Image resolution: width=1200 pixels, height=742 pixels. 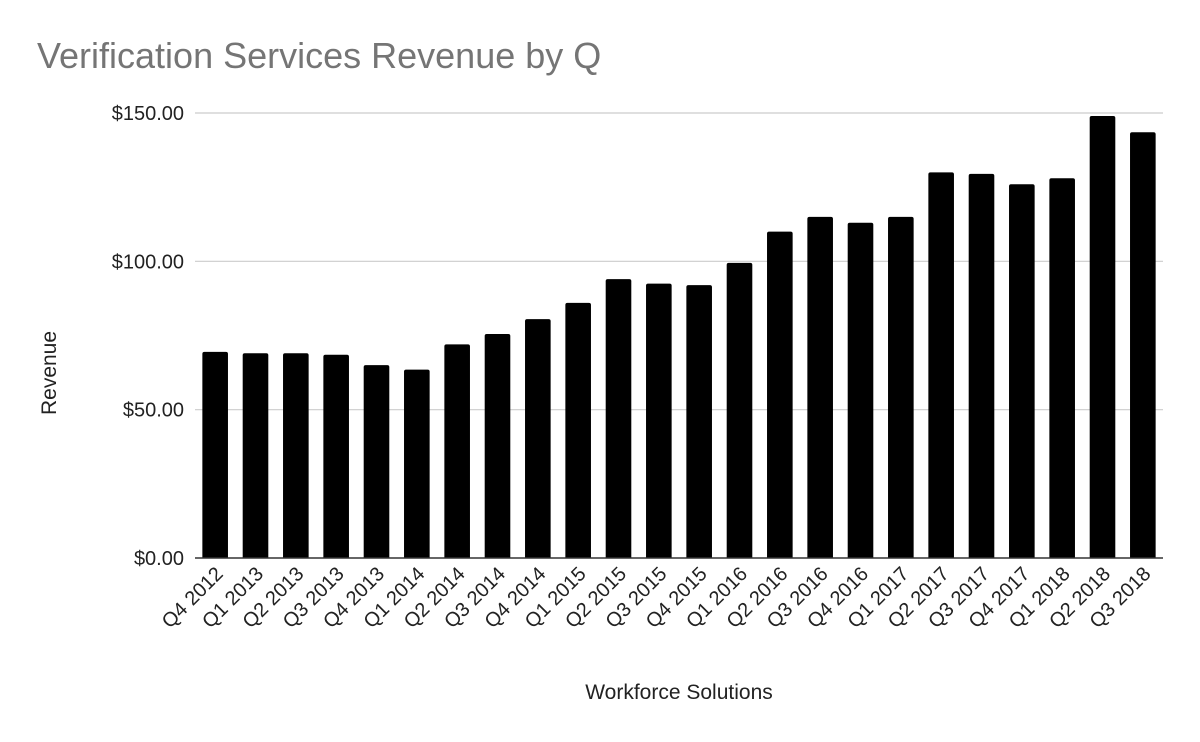 What do you see at coordinates (148, 336) in the screenshot?
I see `y-axis-ticks: $0.00 $50.00 $100.00 $150.00` at bounding box center [148, 336].